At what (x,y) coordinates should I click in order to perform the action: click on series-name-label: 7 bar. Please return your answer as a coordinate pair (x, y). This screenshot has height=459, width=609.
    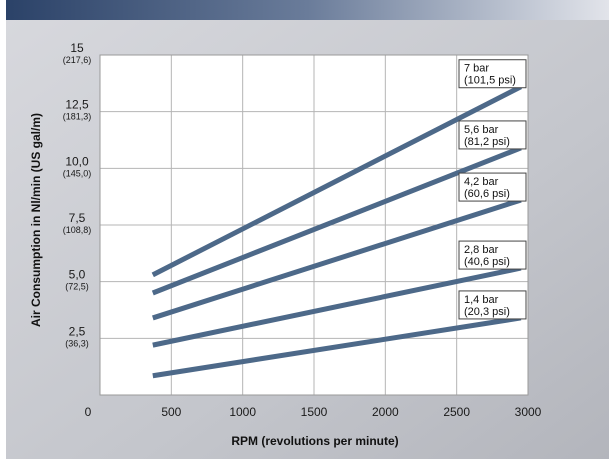
    Looking at the image, I should click on (476, 69).